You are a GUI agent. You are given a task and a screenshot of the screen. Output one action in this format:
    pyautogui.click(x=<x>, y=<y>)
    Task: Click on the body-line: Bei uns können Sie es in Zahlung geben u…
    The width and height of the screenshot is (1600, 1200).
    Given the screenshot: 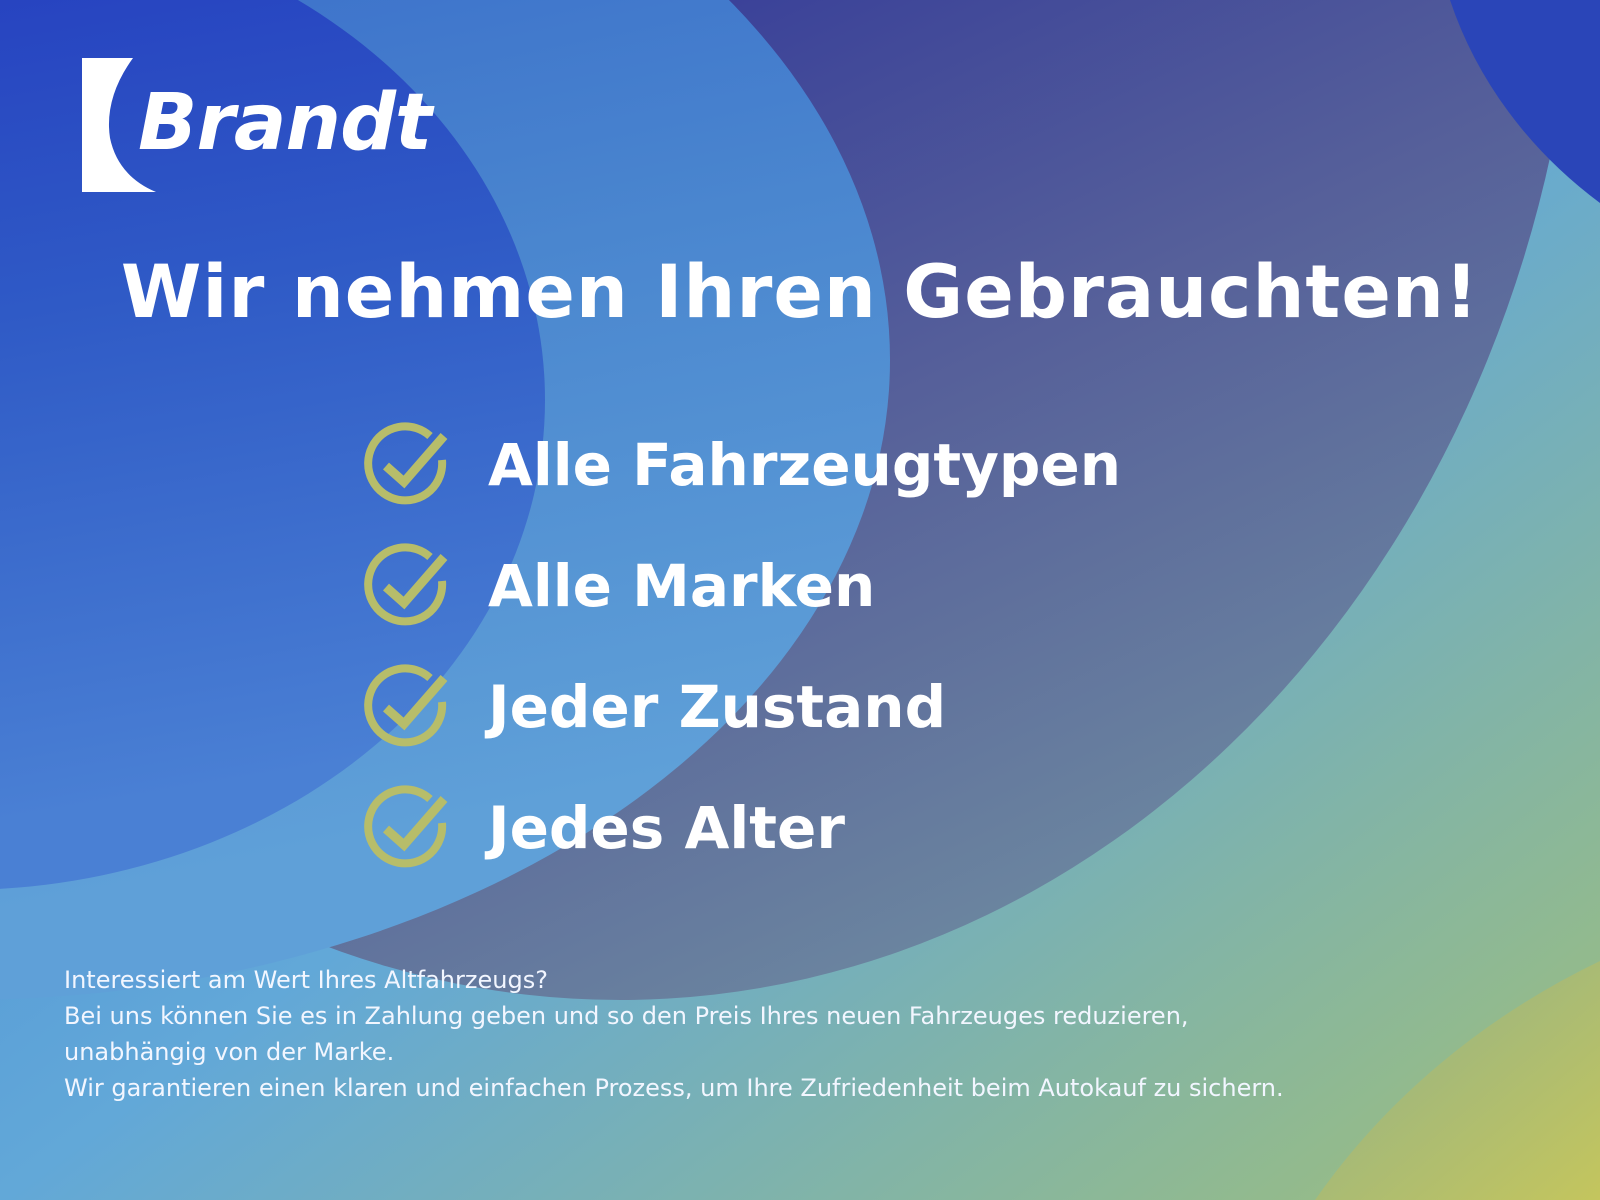 What is the action you would take?
    pyautogui.click(x=626, y=1016)
    